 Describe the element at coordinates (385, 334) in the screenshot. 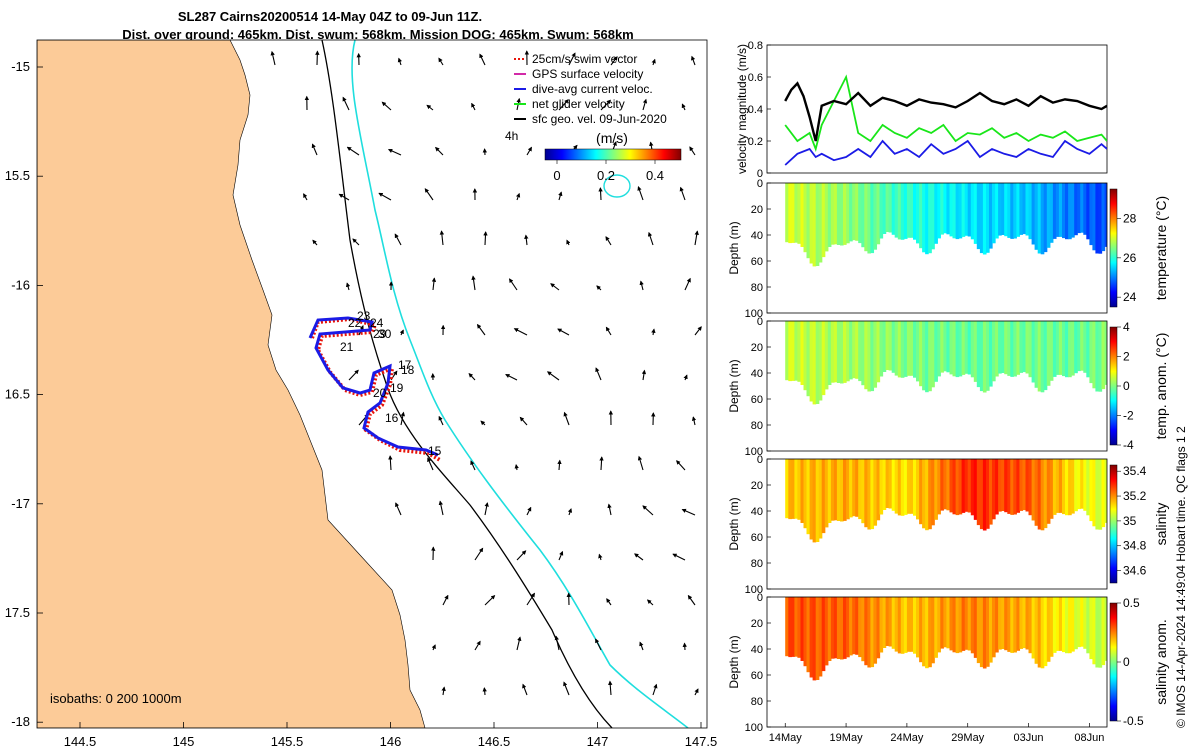

I see `day-label: 30` at that location.